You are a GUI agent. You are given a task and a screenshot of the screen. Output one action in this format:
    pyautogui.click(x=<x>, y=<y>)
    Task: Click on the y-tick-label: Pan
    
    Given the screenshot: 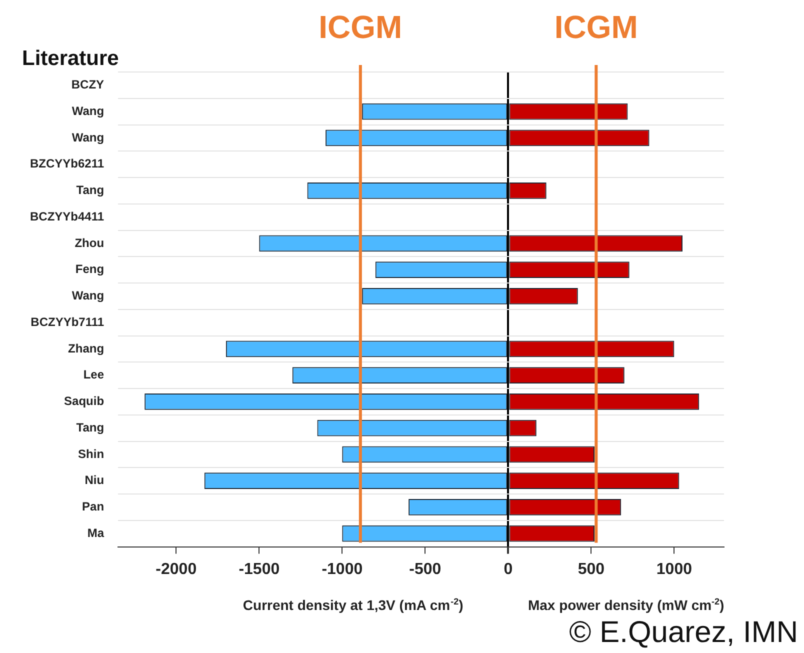 What is the action you would take?
    pyautogui.click(x=93, y=507)
    